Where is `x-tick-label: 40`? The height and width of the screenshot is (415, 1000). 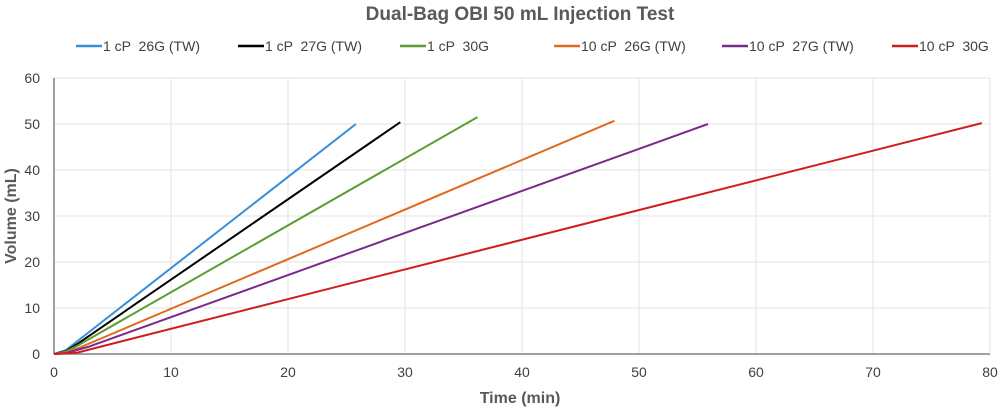 x-tick-label: 40 is located at coordinates (522, 372).